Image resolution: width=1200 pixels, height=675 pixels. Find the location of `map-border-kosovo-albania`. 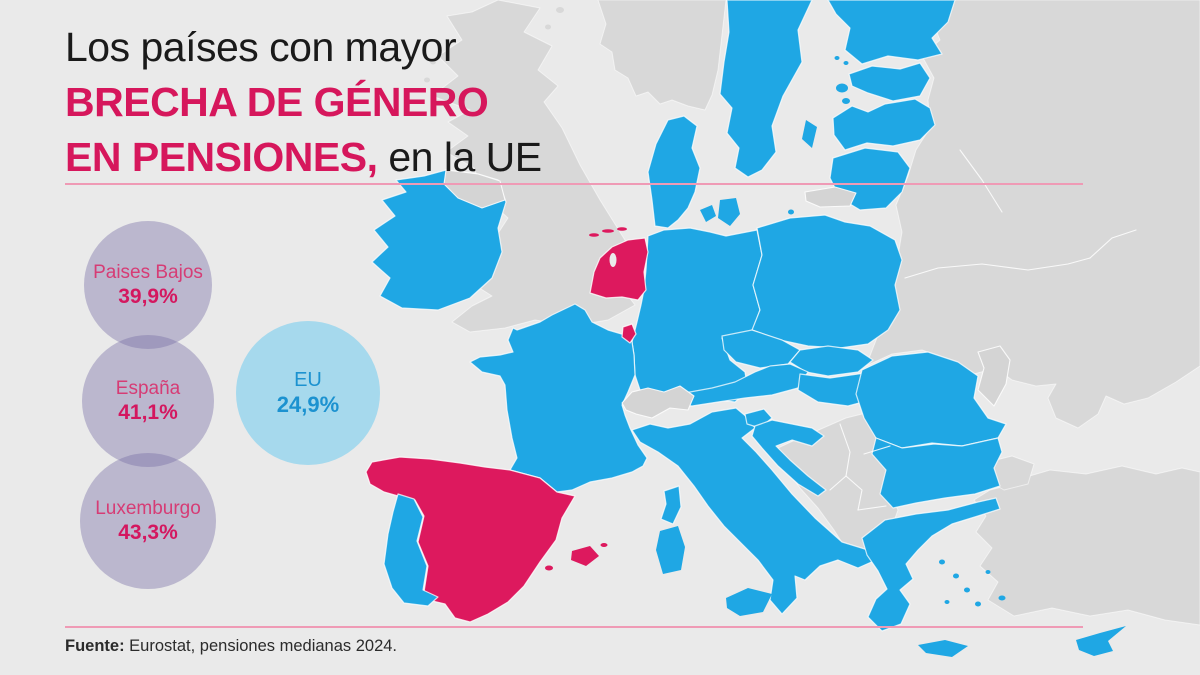

map-border-kosovo-albania is located at coordinates (854, 493).